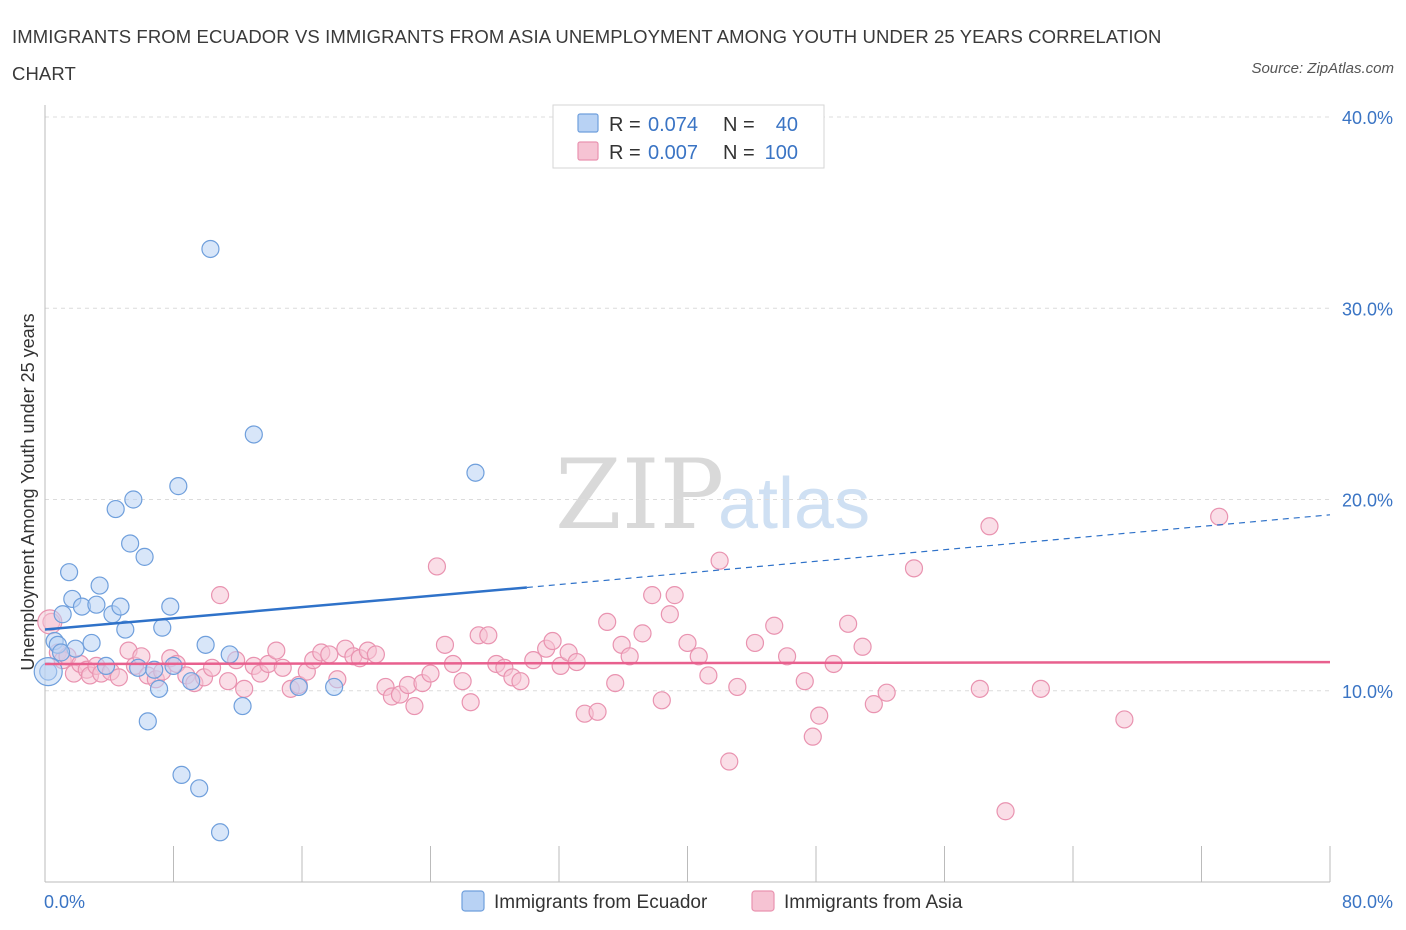  Describe the element at coordinates (625, 125) in the screenshot. I see `stats-r-label-ecuador: R =` at that location.